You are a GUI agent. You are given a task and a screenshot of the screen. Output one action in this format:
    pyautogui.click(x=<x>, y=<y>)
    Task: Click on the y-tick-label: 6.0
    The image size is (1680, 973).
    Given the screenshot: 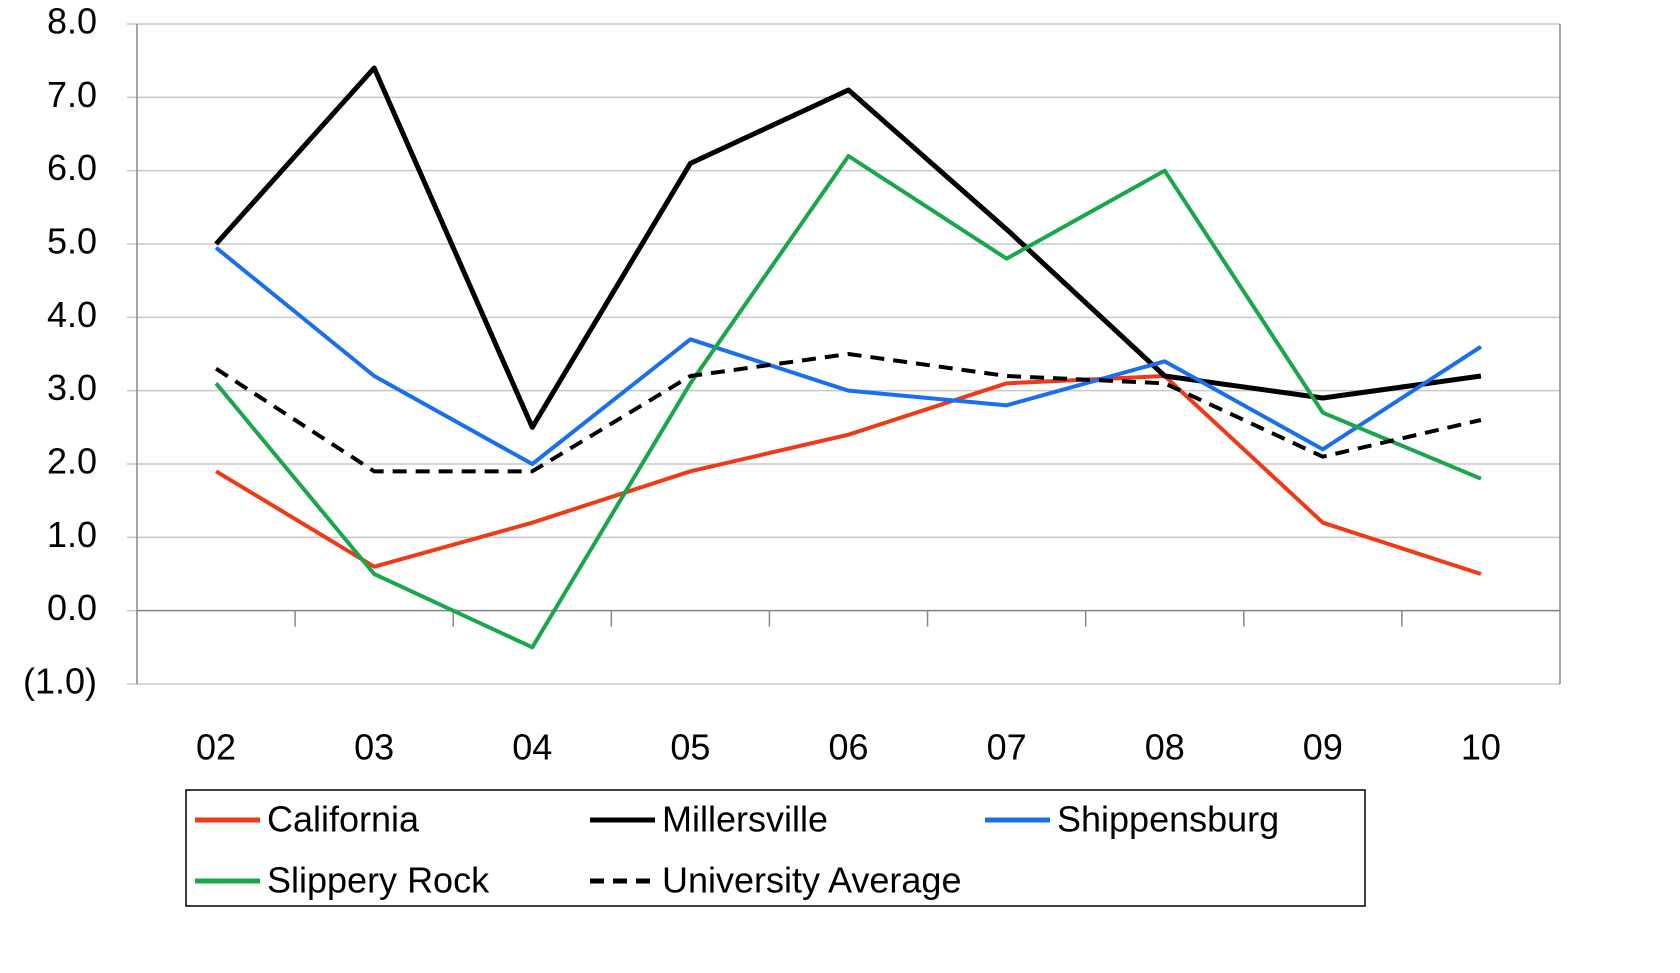 What is the action you would take?
    pyautogui.click(x=72, y=167)
    